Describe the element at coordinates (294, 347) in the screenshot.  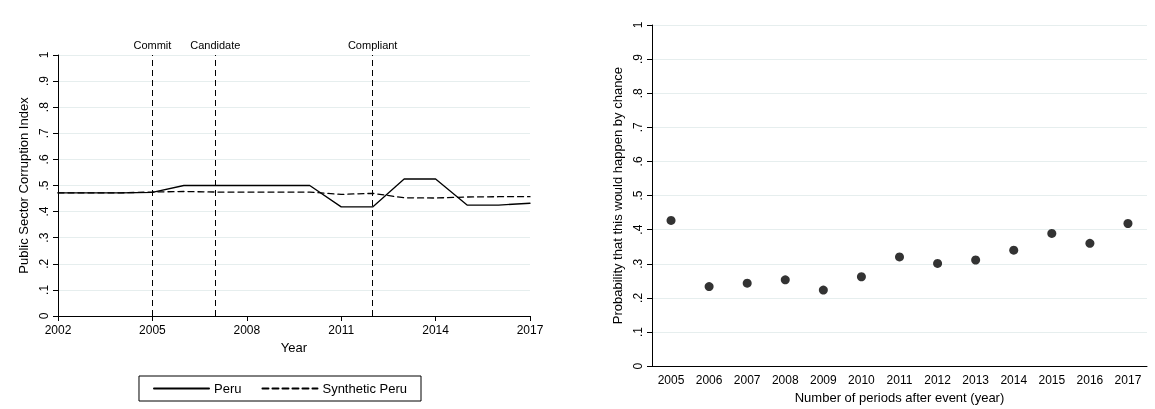
I see `x-axis-title: Year` at that location.